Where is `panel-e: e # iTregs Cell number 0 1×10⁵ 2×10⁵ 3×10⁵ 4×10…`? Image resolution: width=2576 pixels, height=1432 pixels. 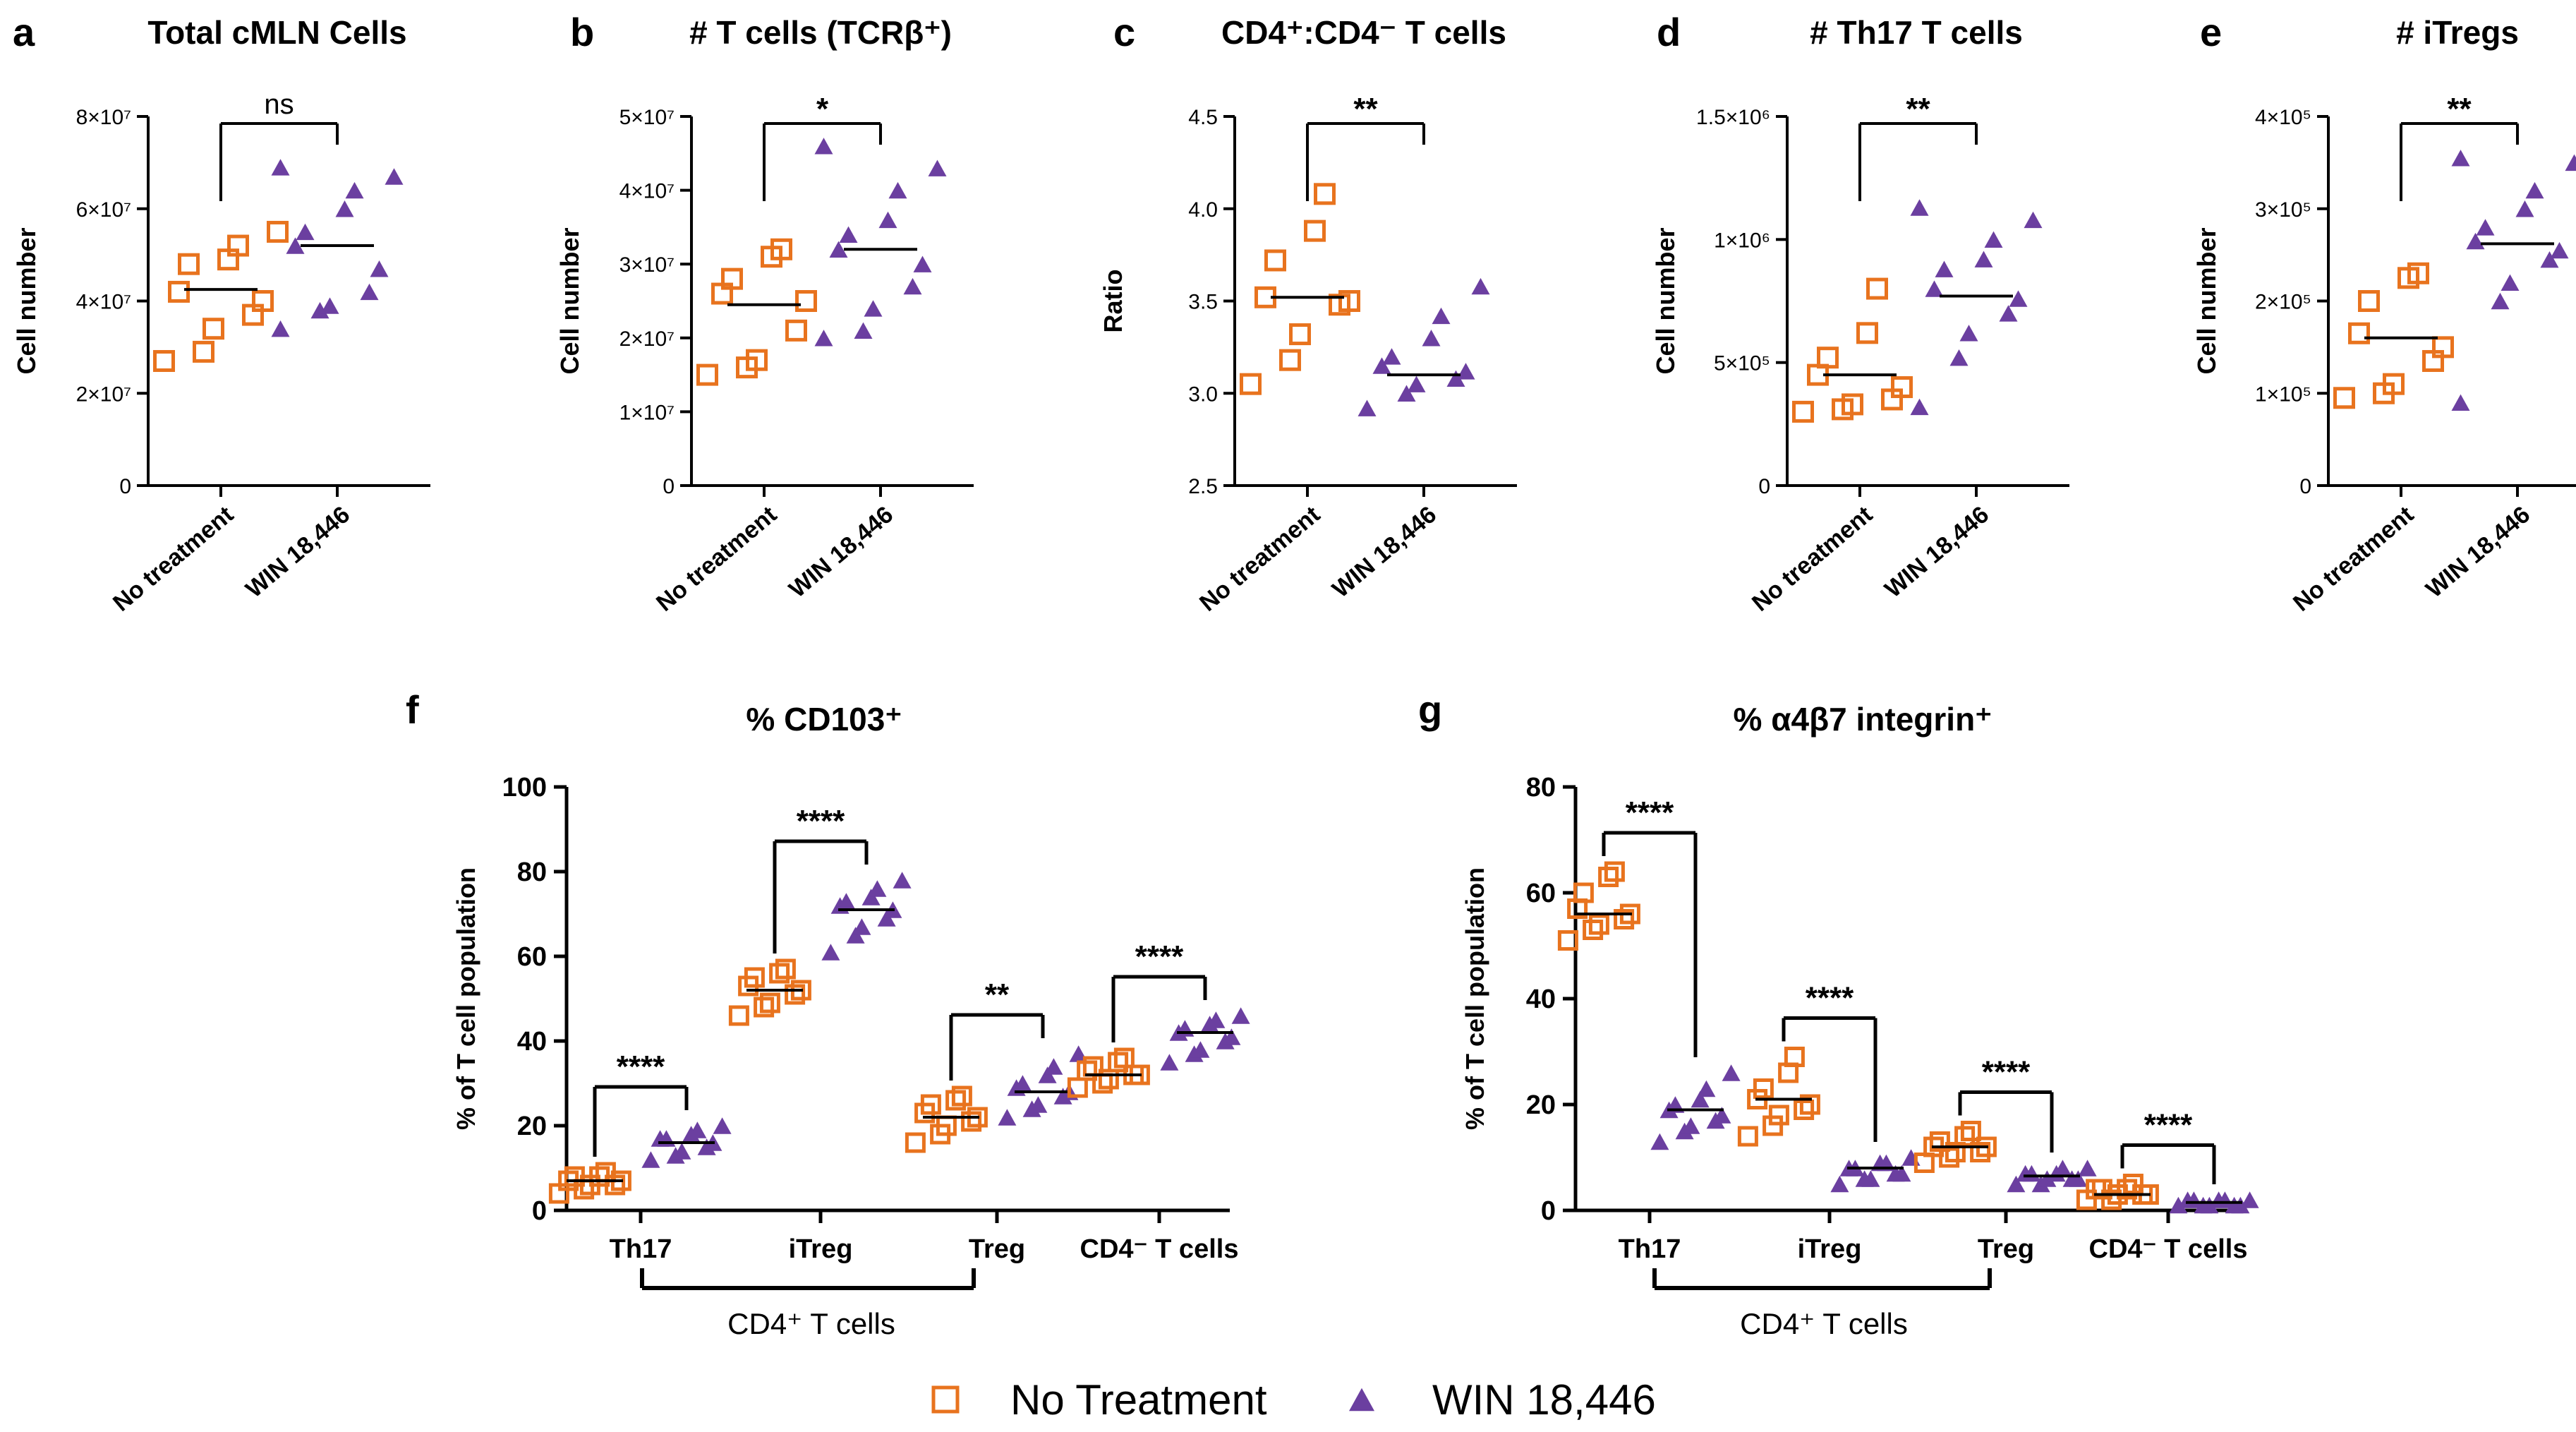 panel-e: e # iTregs Cell number 0 1×10⁵ 2×10⁵ 3×10⁵ 4×10… is located at coordinates (2384, 313).